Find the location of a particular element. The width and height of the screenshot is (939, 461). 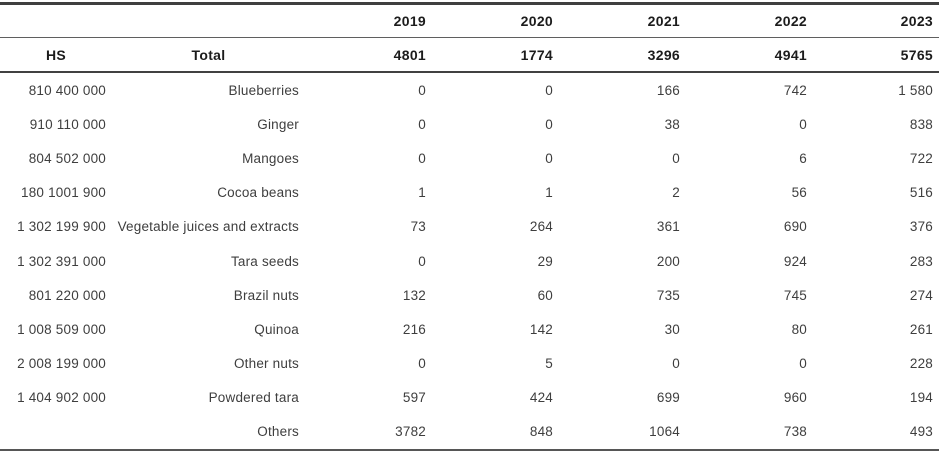

value-cell-2023: 228 is located at coordinates (921, 364).